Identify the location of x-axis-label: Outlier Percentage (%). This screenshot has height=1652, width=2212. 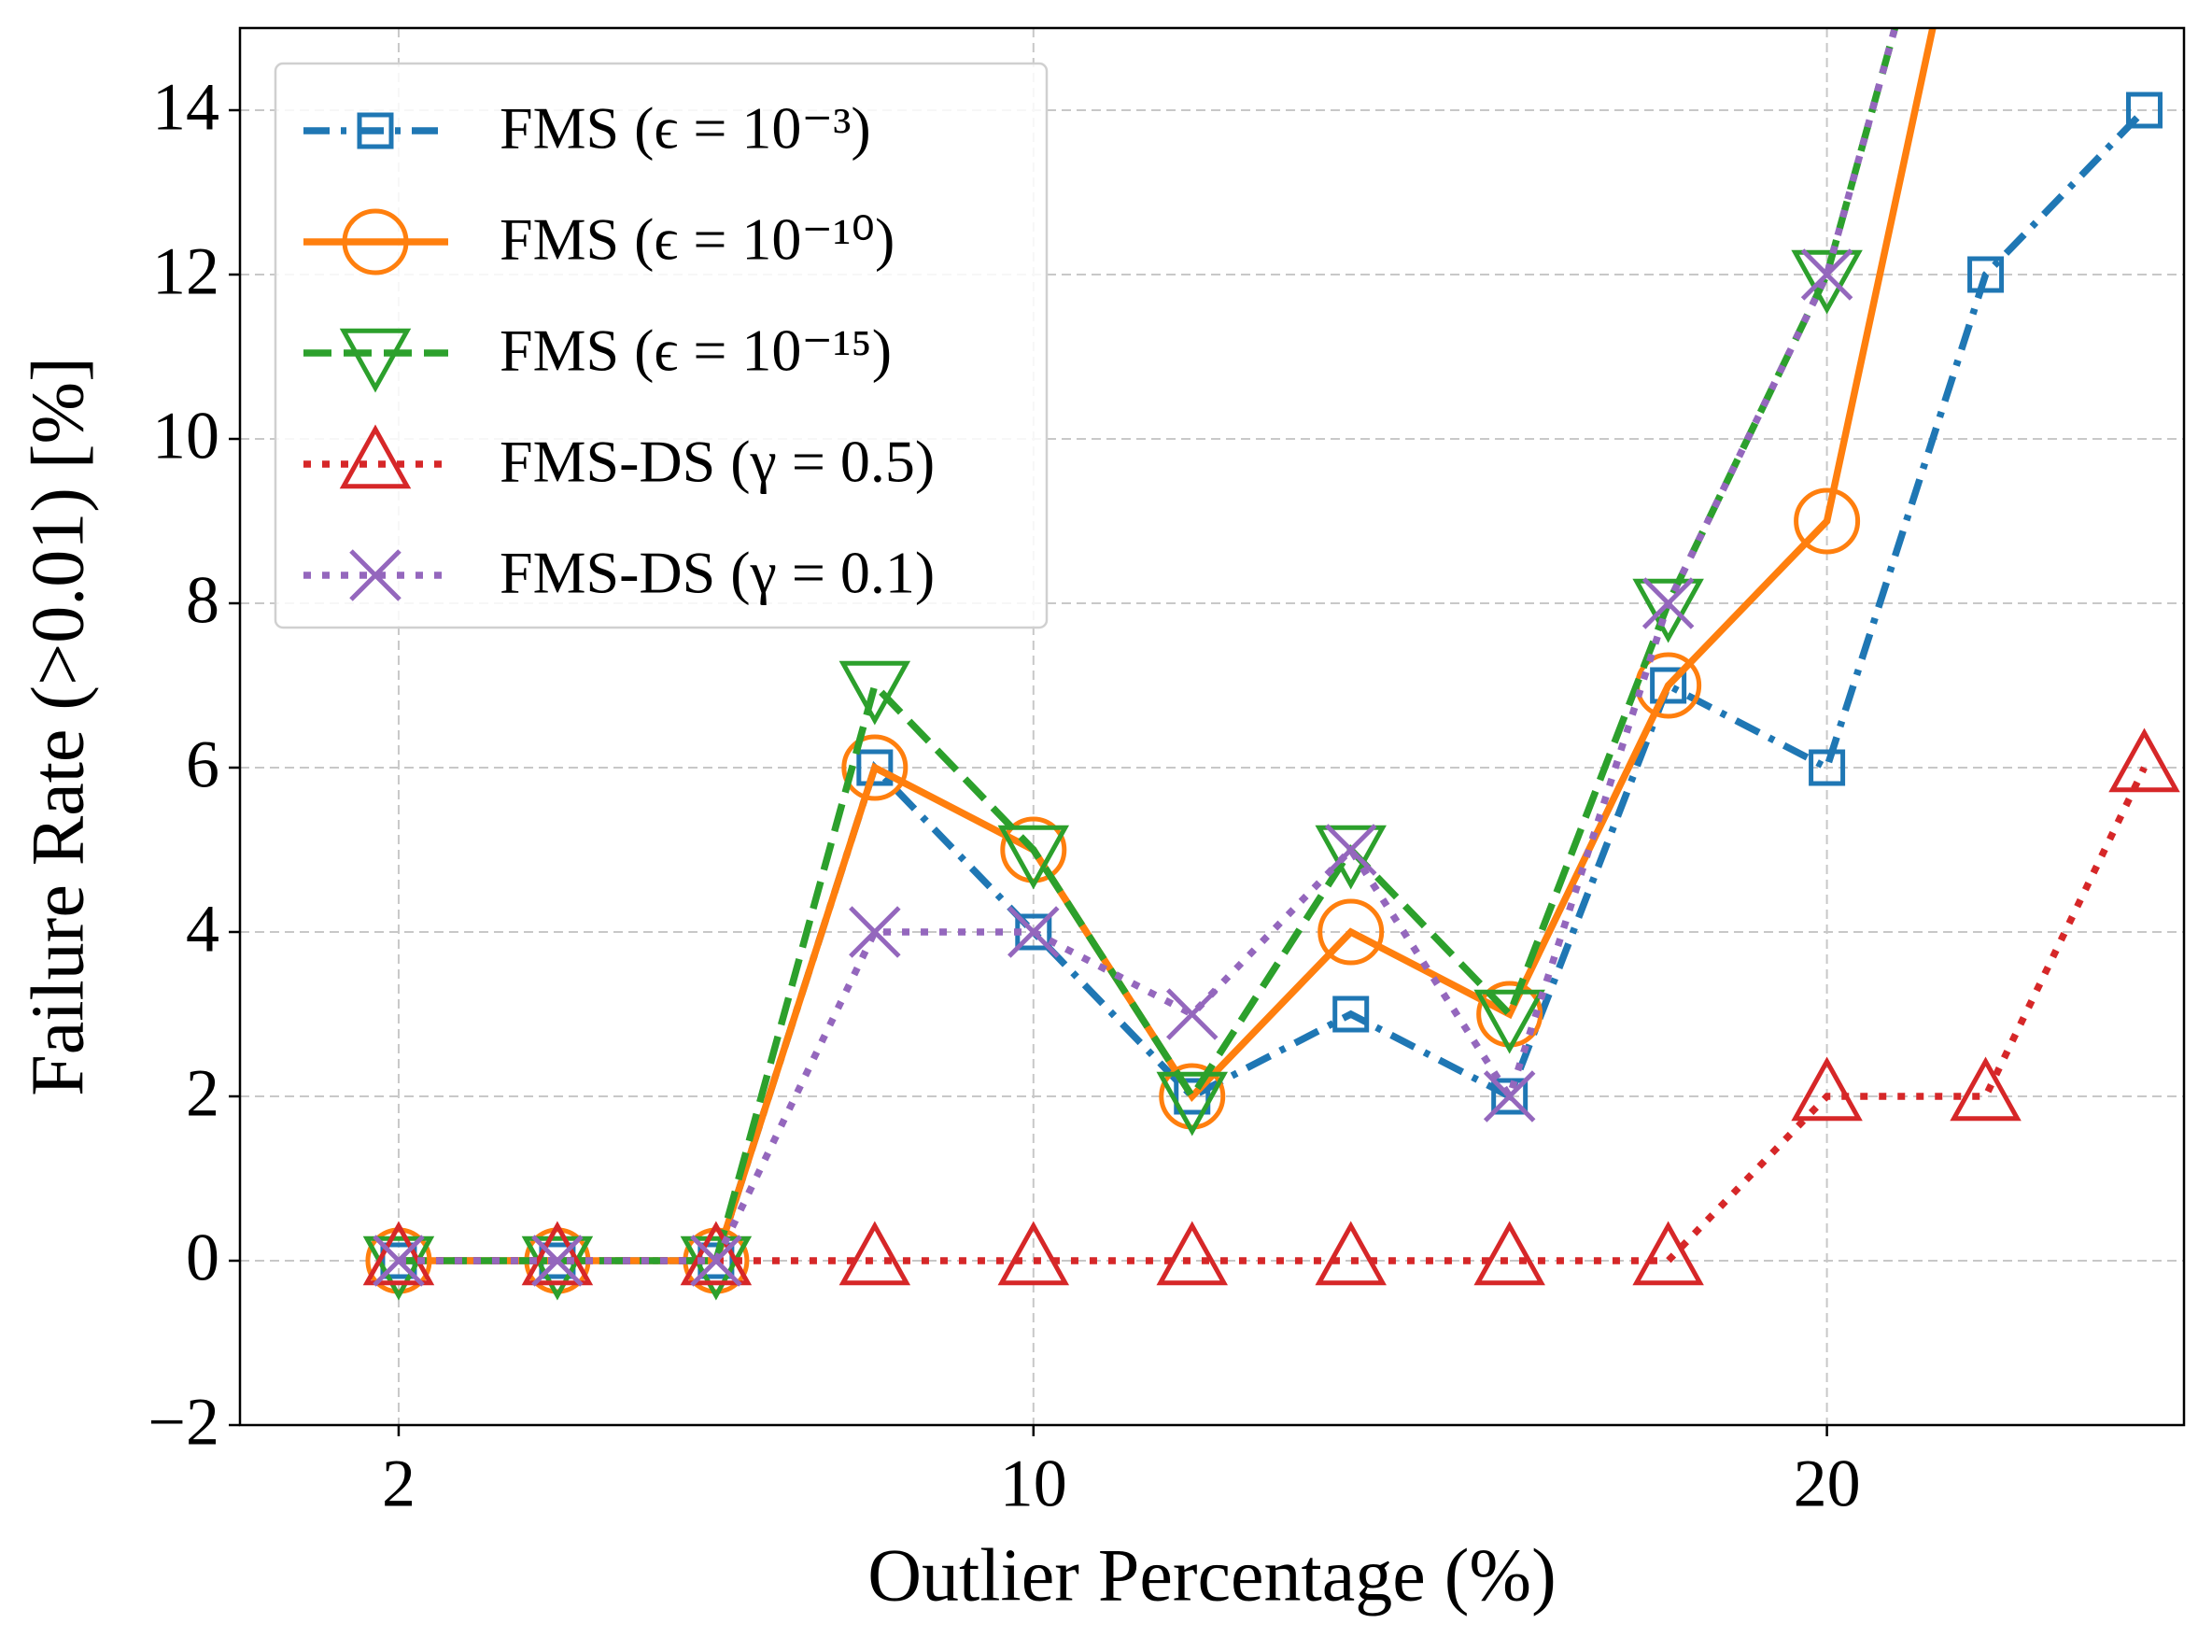
(1211, 1575).